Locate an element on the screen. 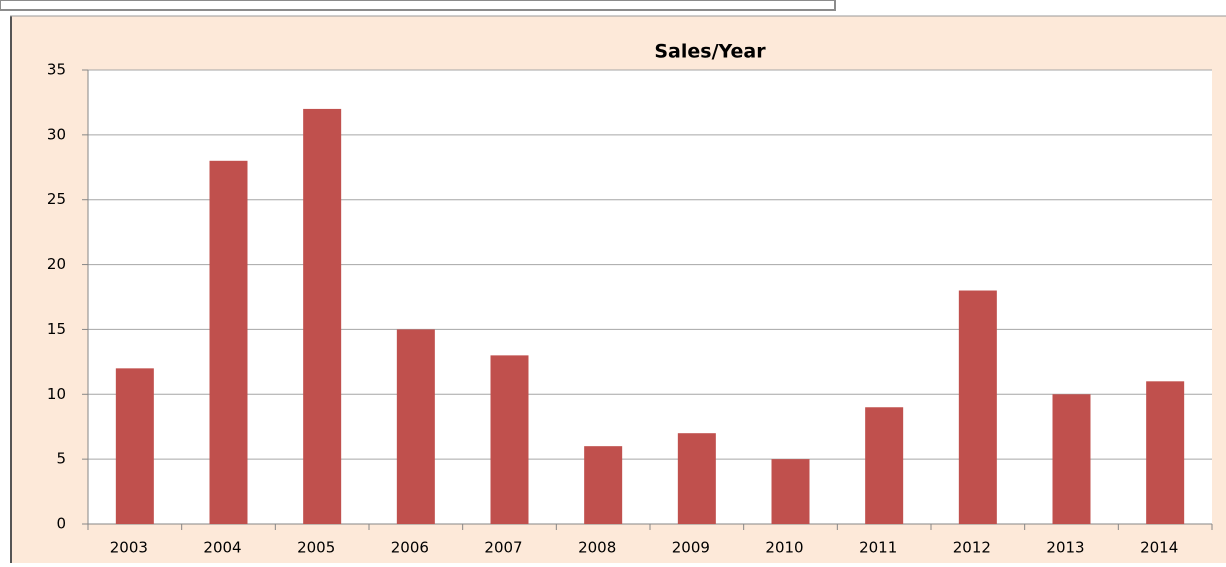  x-tick-label: 2005 is located at coordinates (316, 548).